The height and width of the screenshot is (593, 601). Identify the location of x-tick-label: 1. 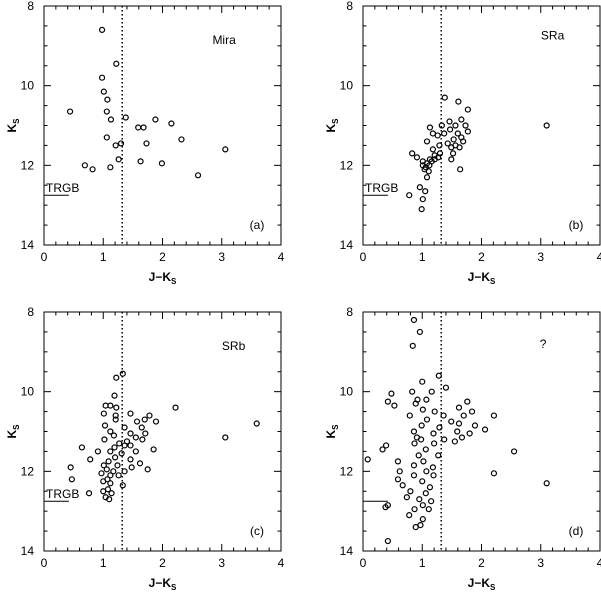
(422, 257).